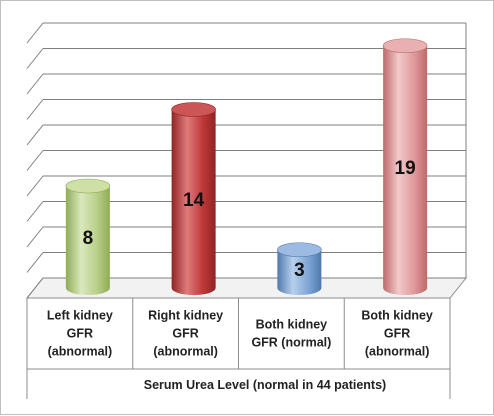  Describe the element at coordinates (291, 343) in the screenshot. I see `category-label: GFR (normal)` at that location.